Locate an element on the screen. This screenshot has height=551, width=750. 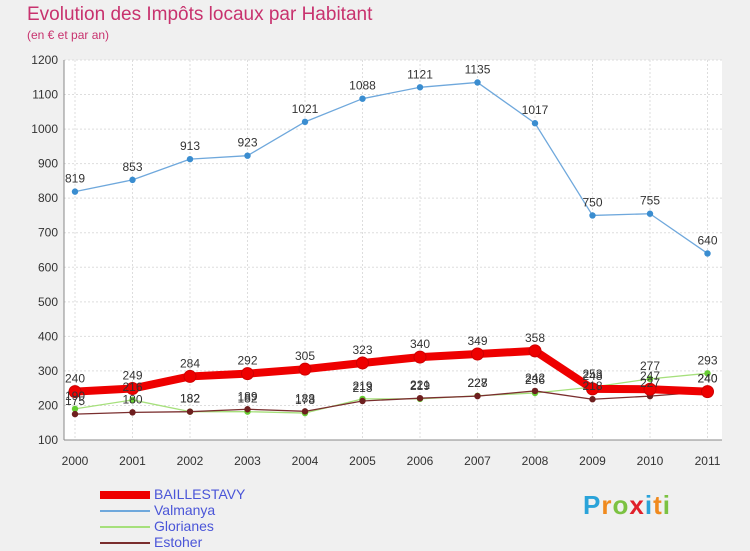
data-label-glorianes: 236 is located at coordinates (535, 380).